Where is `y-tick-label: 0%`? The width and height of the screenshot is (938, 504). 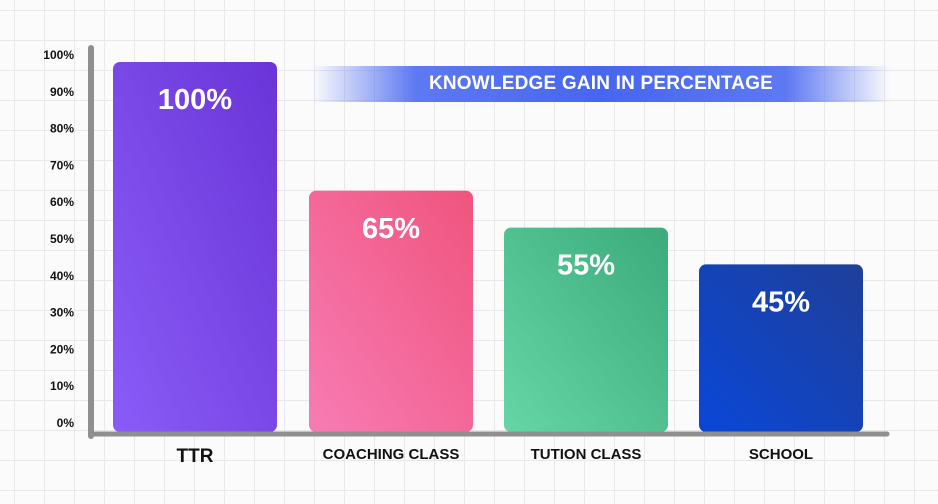 y-tick-label: 0% is located at coordinates (66, 423).